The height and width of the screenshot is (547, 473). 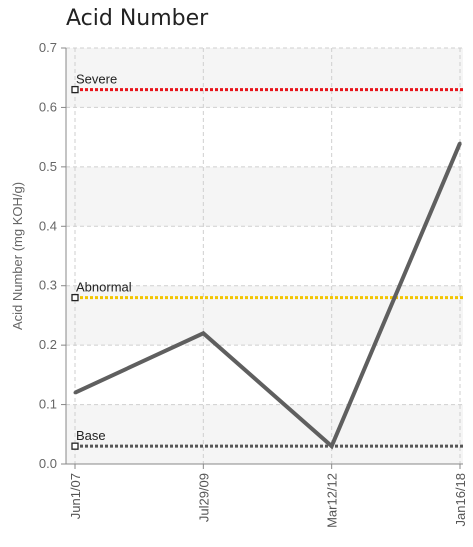 What do you see at coordinates (203, 497) in the screenshot?
I see `x-tick-label: Jul29/09` at bounding box center [203, 497].